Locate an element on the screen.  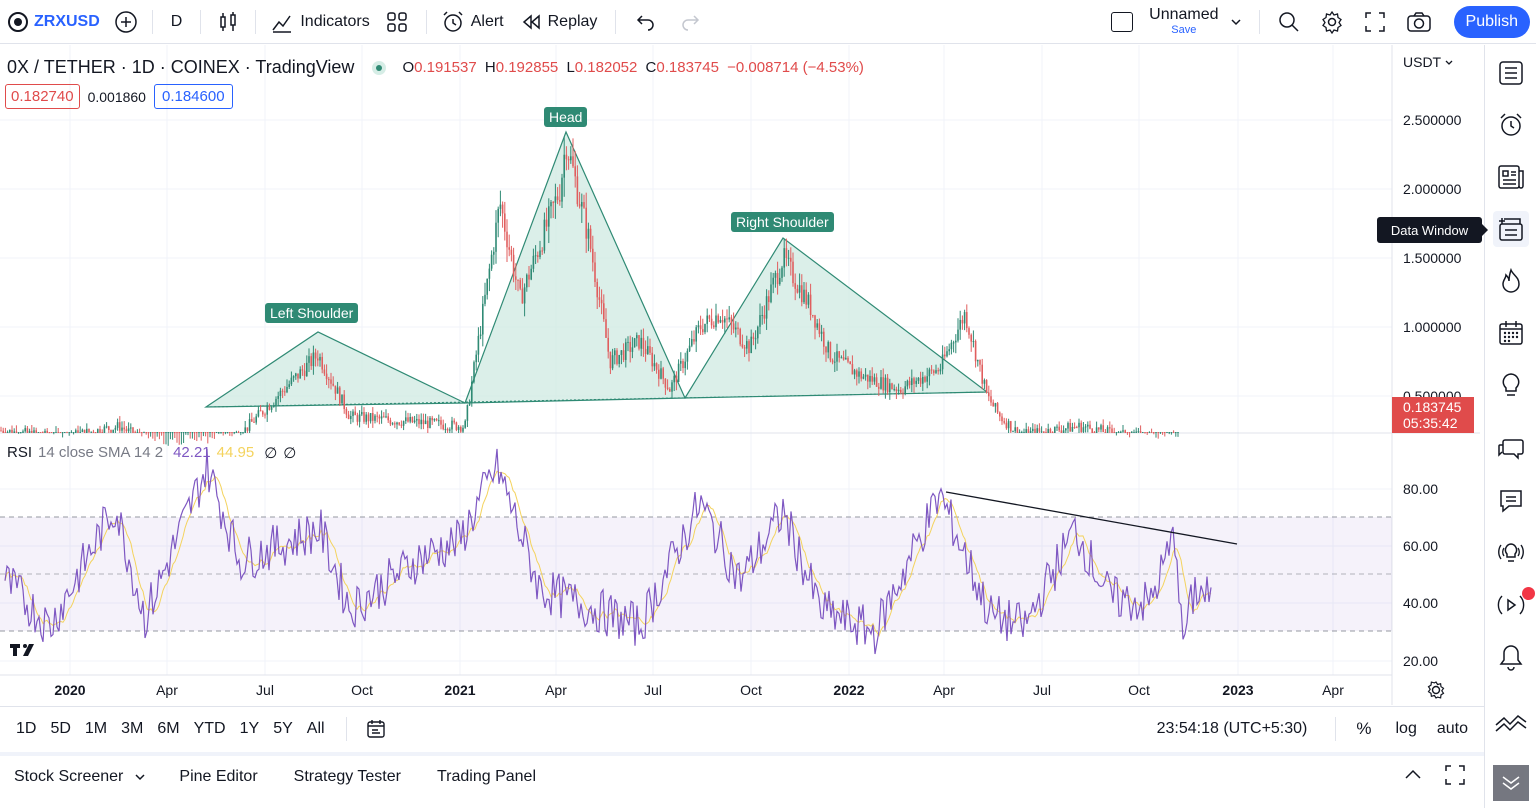
public-chats-button is located at coordinates (1511, 449).